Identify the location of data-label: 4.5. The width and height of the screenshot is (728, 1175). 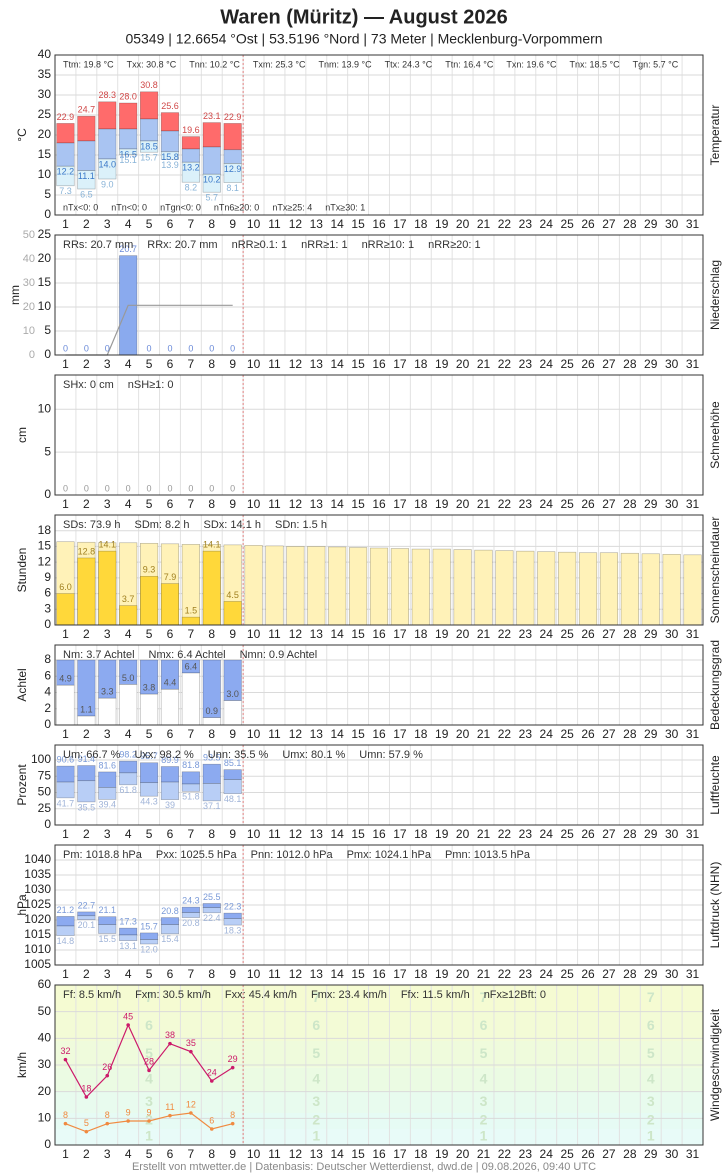
(232, 595).